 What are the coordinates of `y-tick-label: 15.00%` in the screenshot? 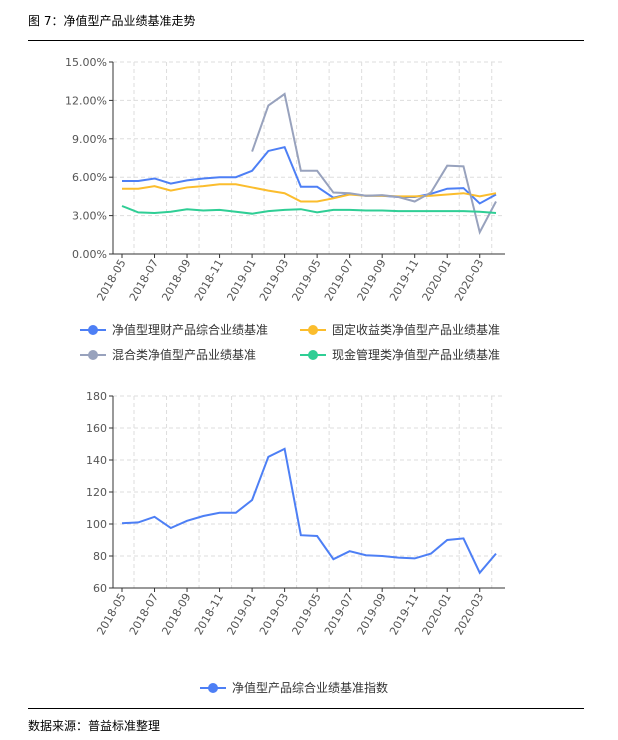 It's located at (86, 62).